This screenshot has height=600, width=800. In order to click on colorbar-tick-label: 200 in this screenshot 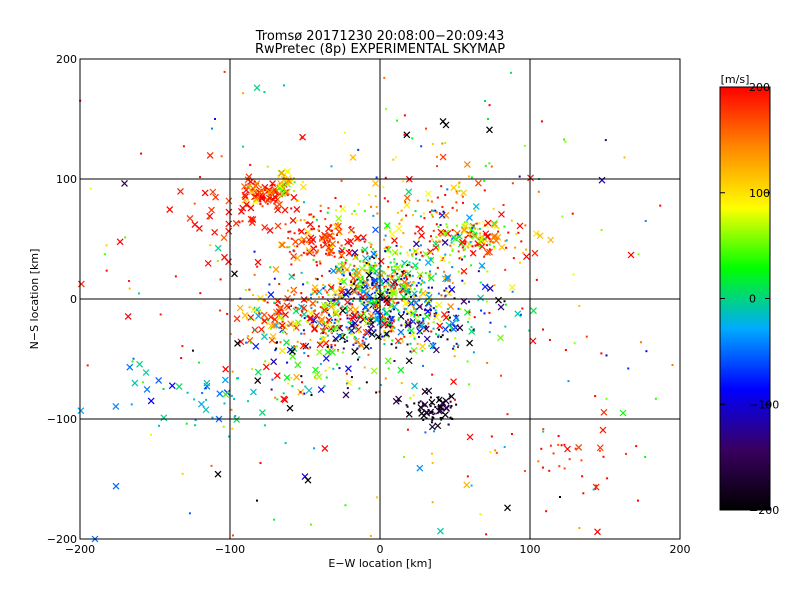, I will do `click(759, 87)`.